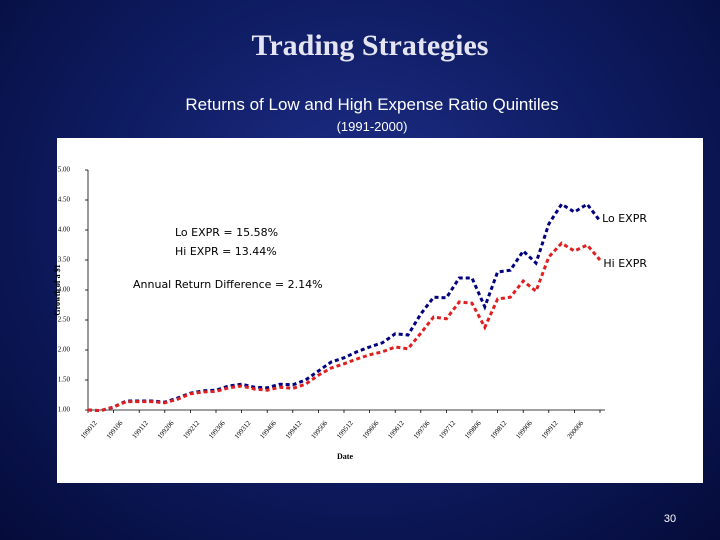 The height and width of the screenshot is (540, 720). What do you see at coordinates (64, 320) in the screenshot?
I see `y-tick-label: 2.50` at bounding box center [64, 320].